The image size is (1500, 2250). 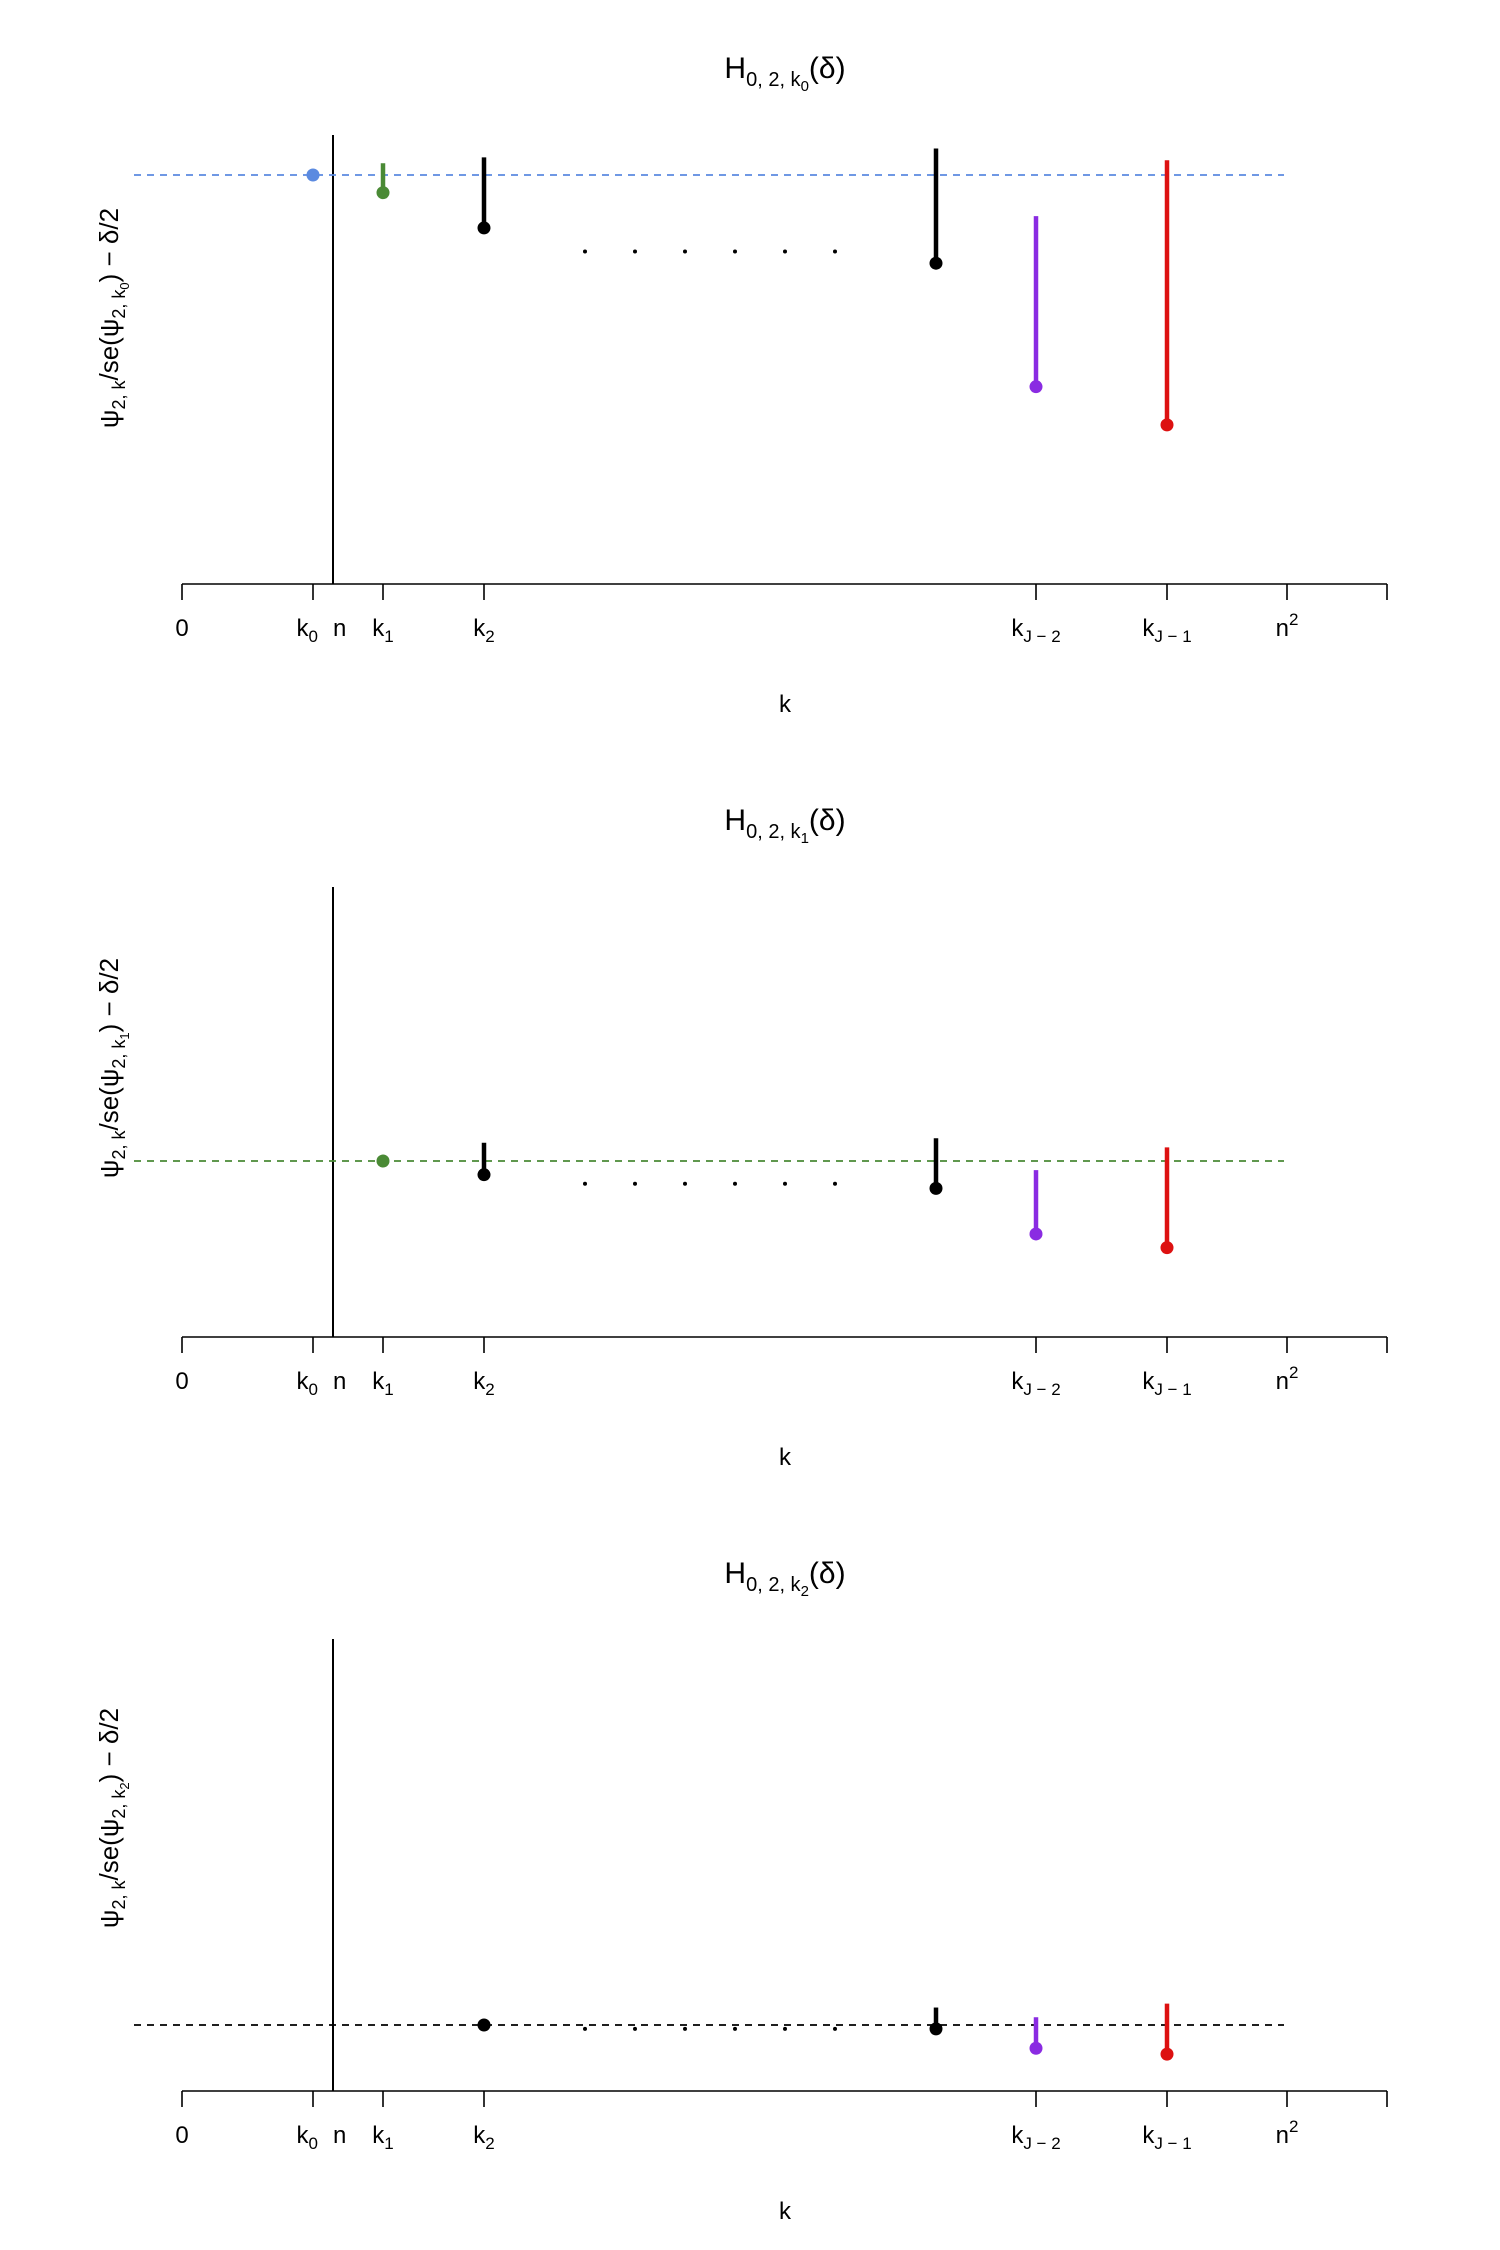 I want to click on chart-title: H0, 2, k0(δ), so click(x=784, y=73).